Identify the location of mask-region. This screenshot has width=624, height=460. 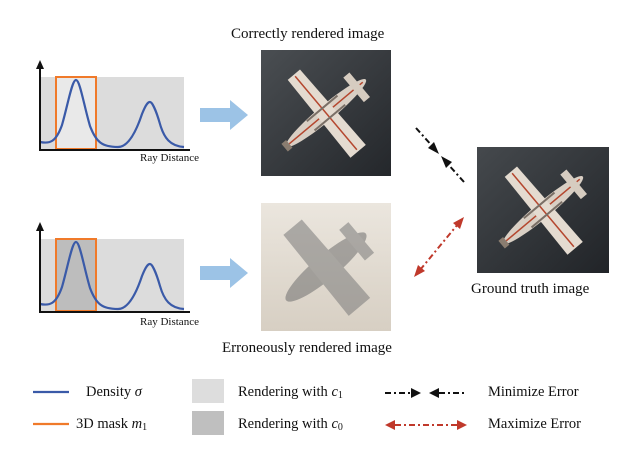
(76, 113).